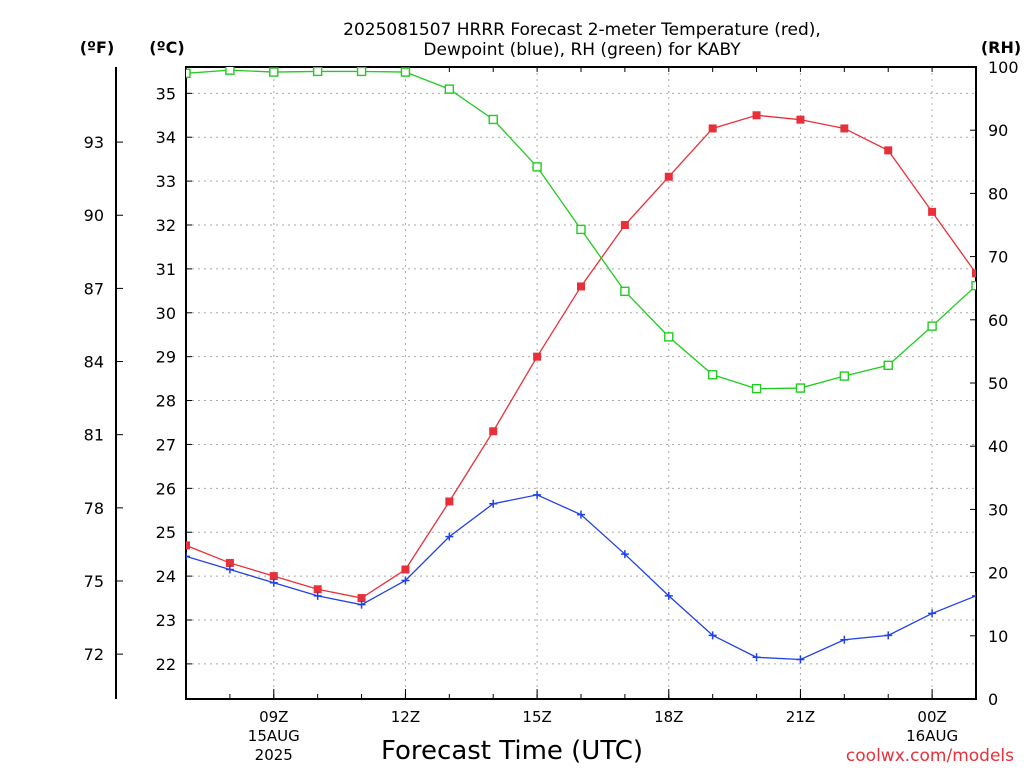 The image size is (1024, 768). Describe the element at coordinates (998, 573) in the screenshot. I see `rh-tick-label: 20` at that location.